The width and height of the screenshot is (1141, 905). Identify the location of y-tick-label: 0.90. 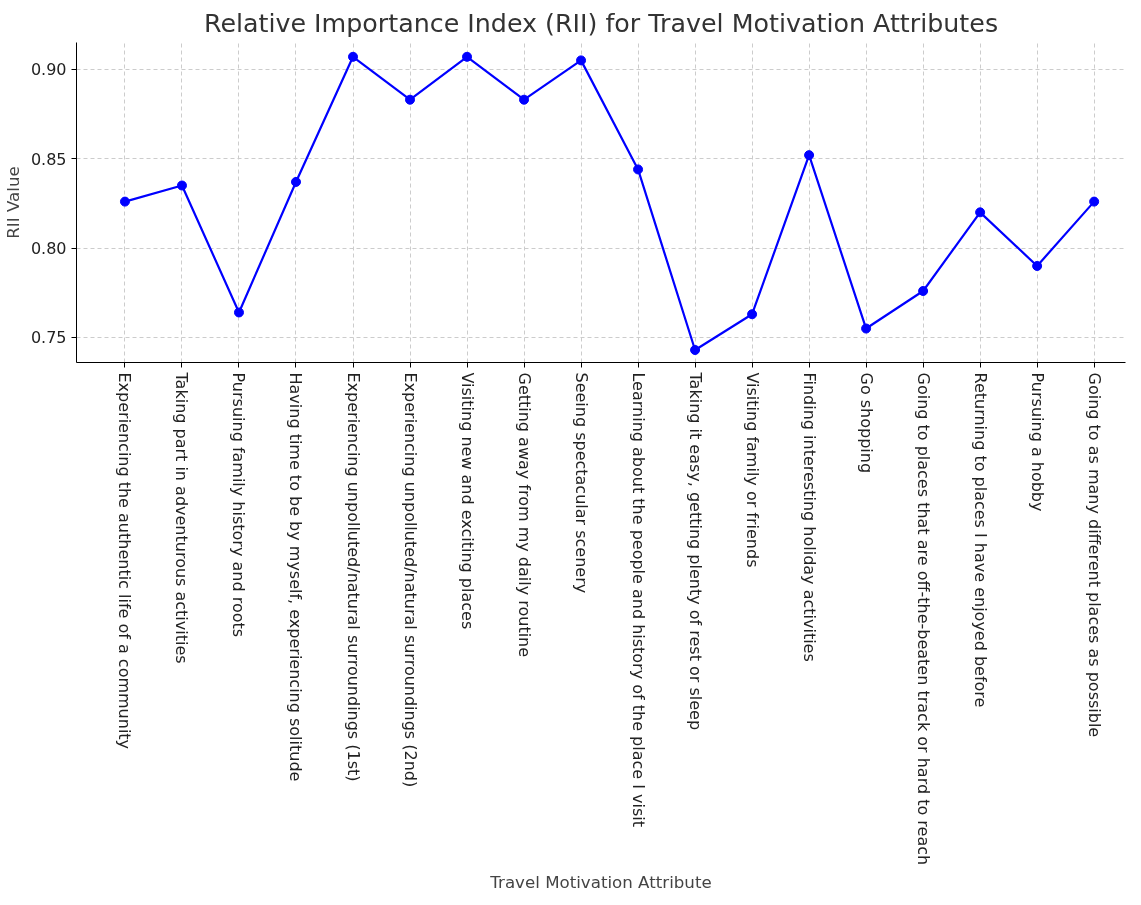
(48, 70).